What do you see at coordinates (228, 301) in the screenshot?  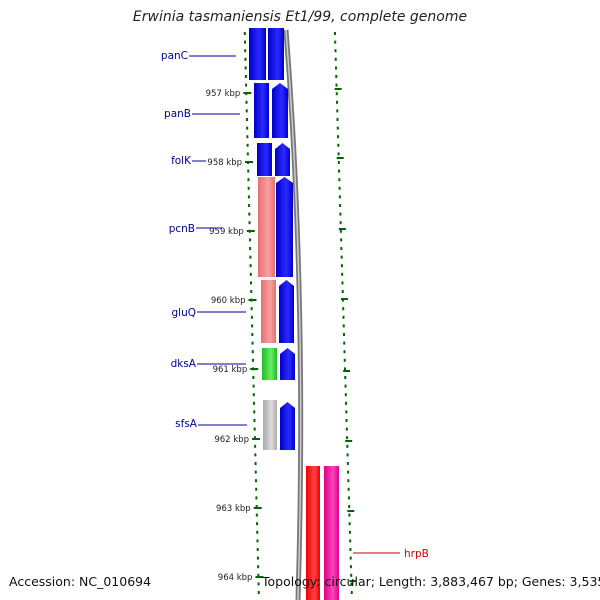 I see `tick-label: 960 kbp` at bounding box center [228, 301].